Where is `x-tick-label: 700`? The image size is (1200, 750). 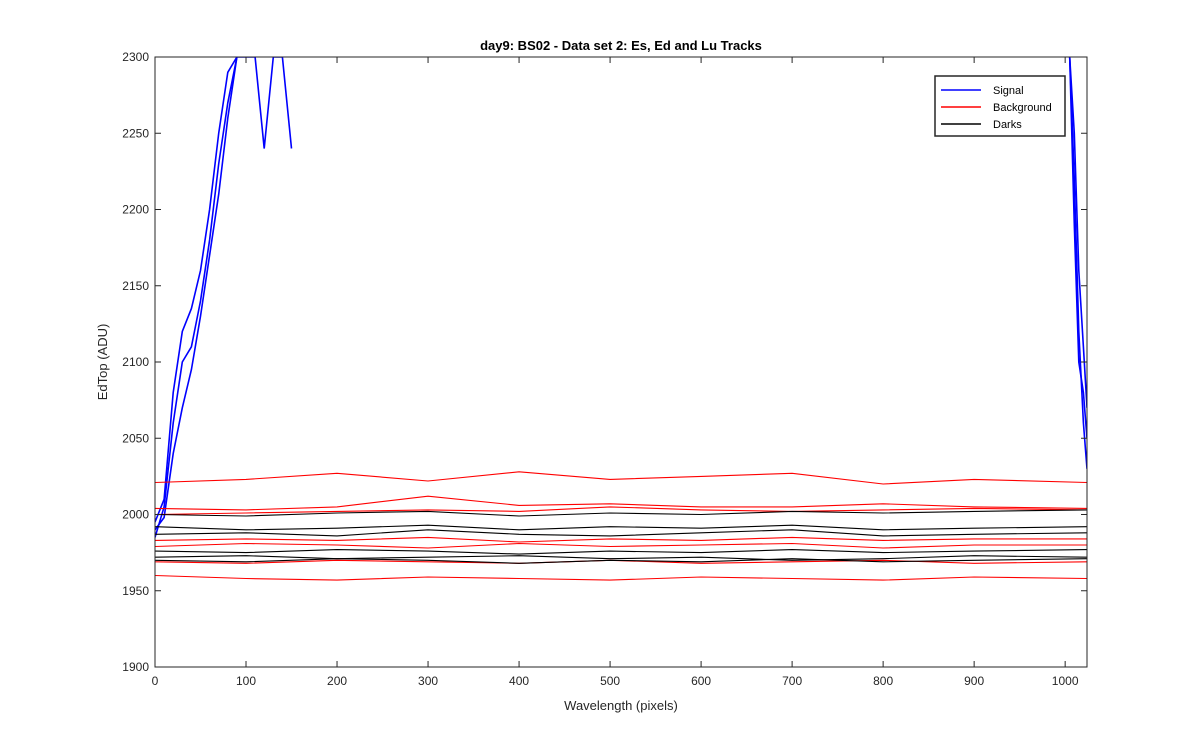 x-tick-label: 700 is located at coordinates (792, 681).